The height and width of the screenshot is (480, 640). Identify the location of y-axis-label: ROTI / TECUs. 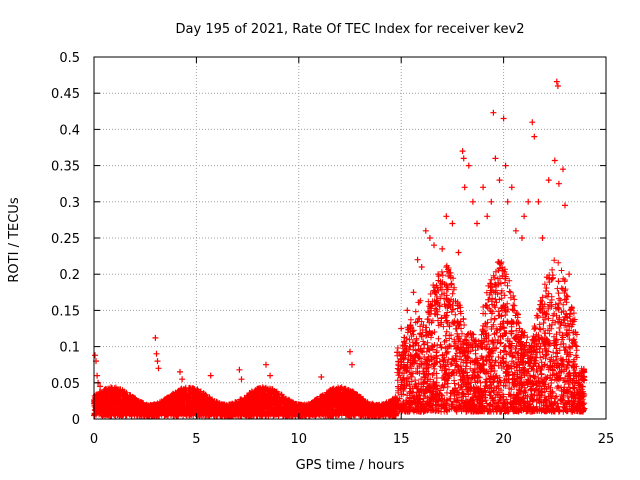
(14, 239).